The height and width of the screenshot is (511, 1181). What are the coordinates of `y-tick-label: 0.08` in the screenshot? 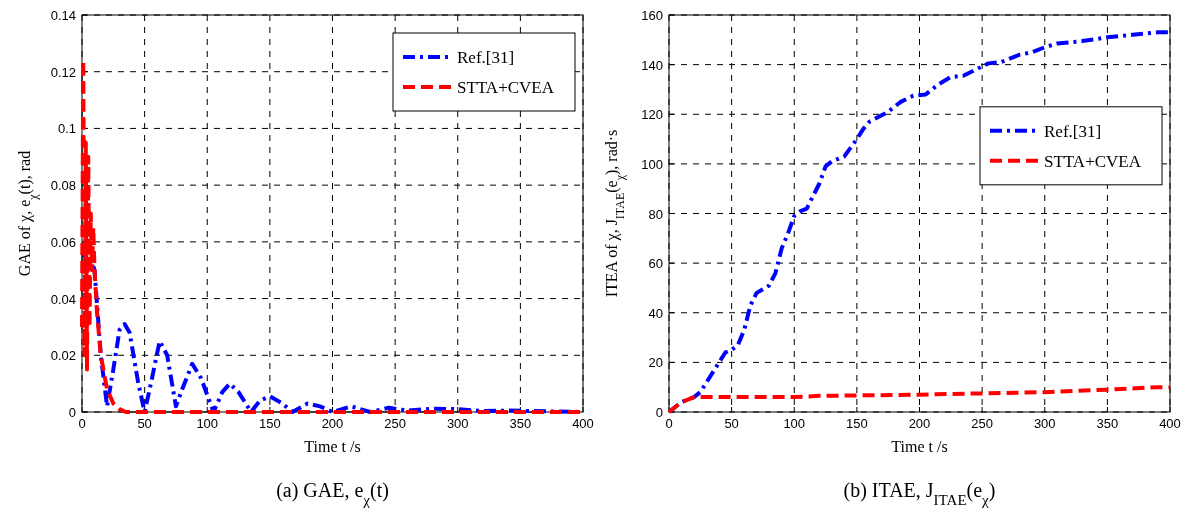 It's located at (63, 186).